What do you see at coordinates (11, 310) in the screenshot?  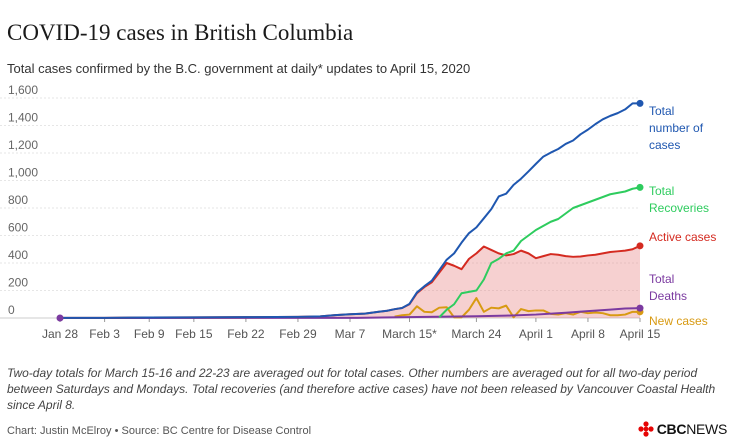 I see `y-tick-label: 0` at bounding box center [11, 310].